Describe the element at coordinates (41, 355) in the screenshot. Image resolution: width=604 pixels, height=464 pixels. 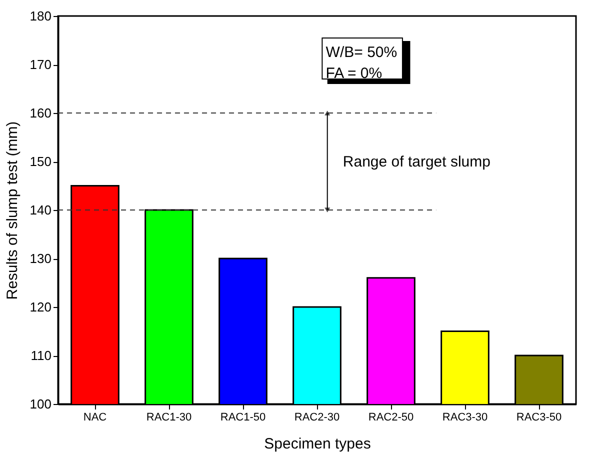
I see `y-tick-label: 110` at that location.